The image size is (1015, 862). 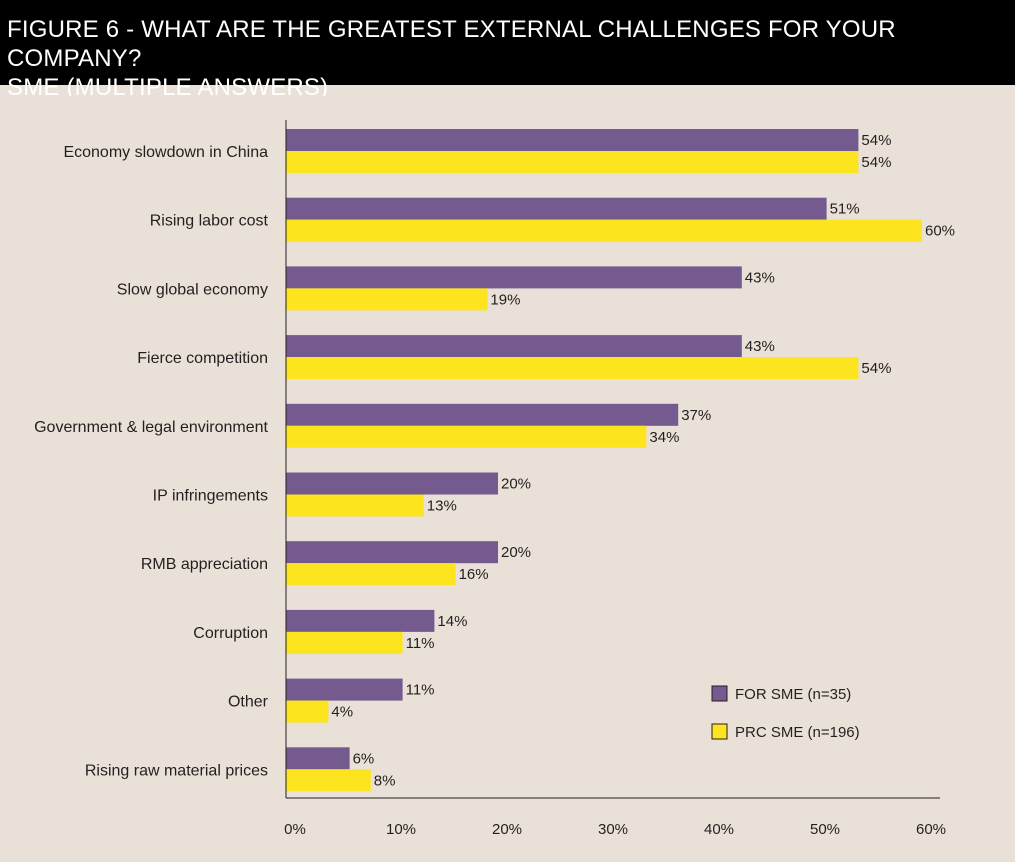 What do you see at coordinates (248, 702) in the screenshot?
I see `category-label: Other` at bounding box center [248, 702].